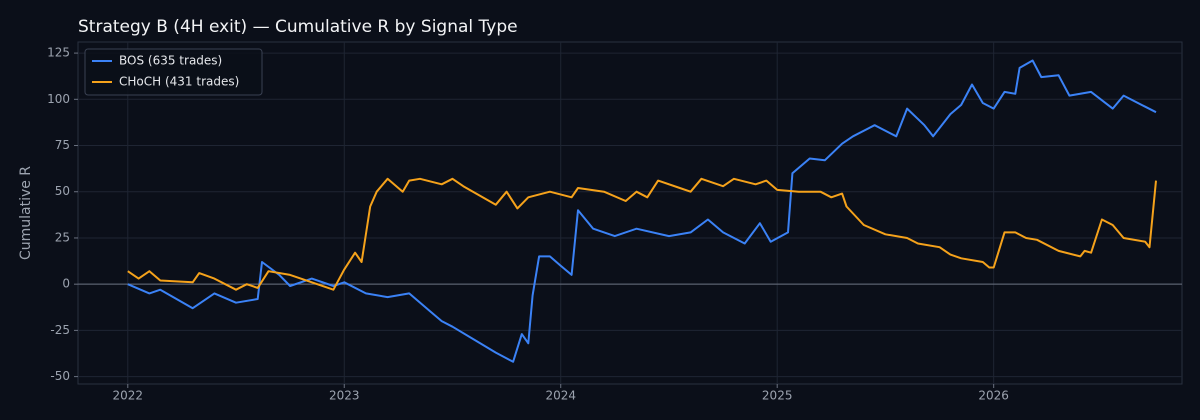 The height and width of the screenshot is (420, 1200). Describe the element at coordinates (170, 61) in the screenshot. I see `legend-label: BOS (635 trades)` at that location.